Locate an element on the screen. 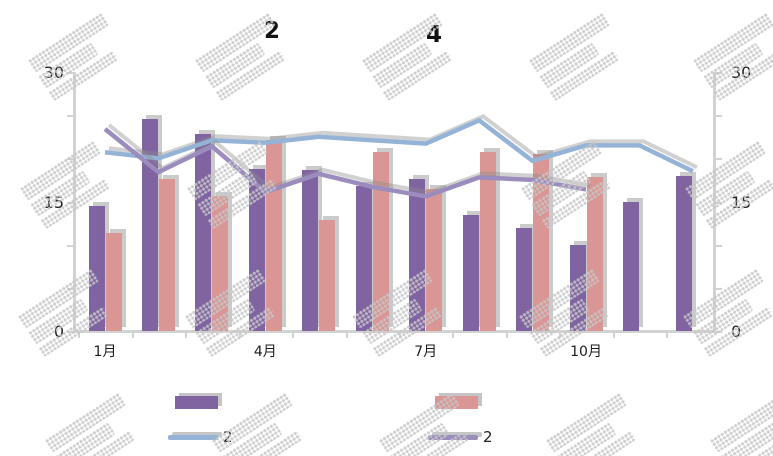 This screenshot has height=456, width=773. legend-swatch-purple-bar is located at coordinates (196, 402).